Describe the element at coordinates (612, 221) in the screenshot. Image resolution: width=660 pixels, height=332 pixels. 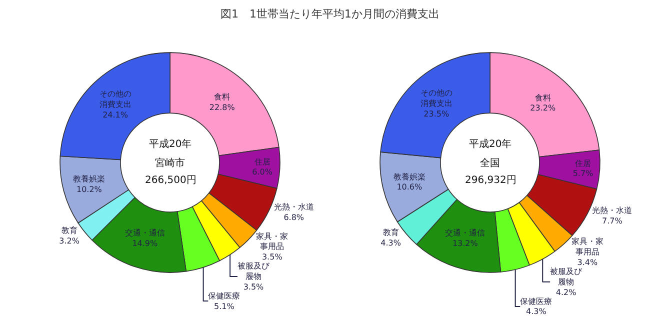
I see `data-label: 7.7%` at that location.